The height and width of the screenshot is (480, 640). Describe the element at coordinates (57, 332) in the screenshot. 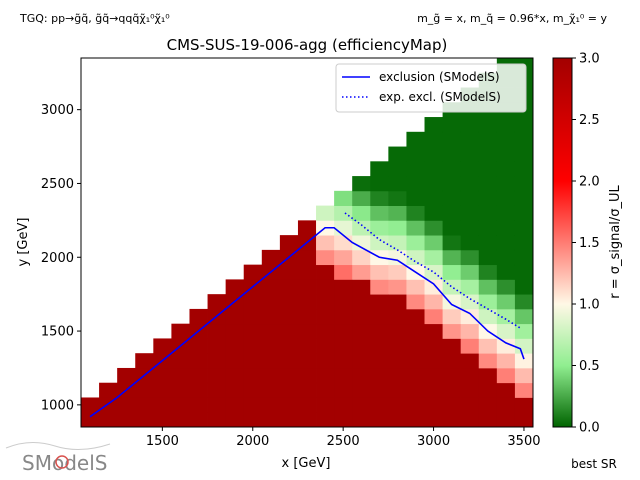

I see `y-tick-label: 1500` at that location.